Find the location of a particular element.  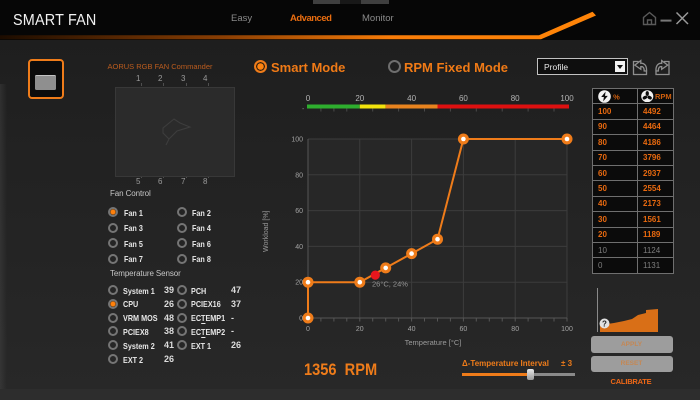

svg-text: Temperature [°C] is located at coordinates (433, 342).